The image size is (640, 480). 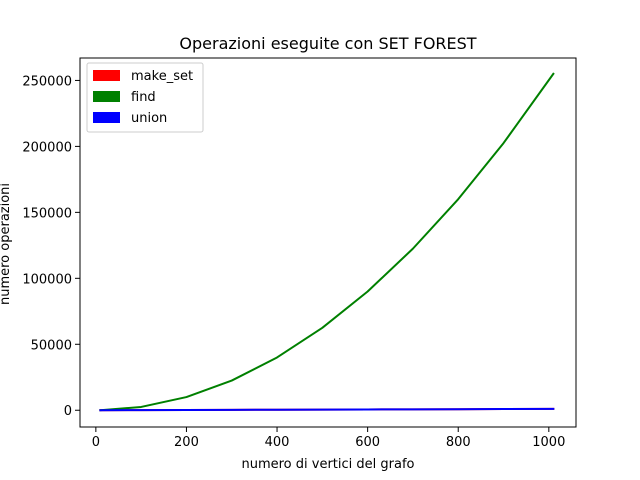 What do you see at coordinates (143, 97) in the screenshot?
I see `legend-label-find: find` at bounding box center [143, 97].